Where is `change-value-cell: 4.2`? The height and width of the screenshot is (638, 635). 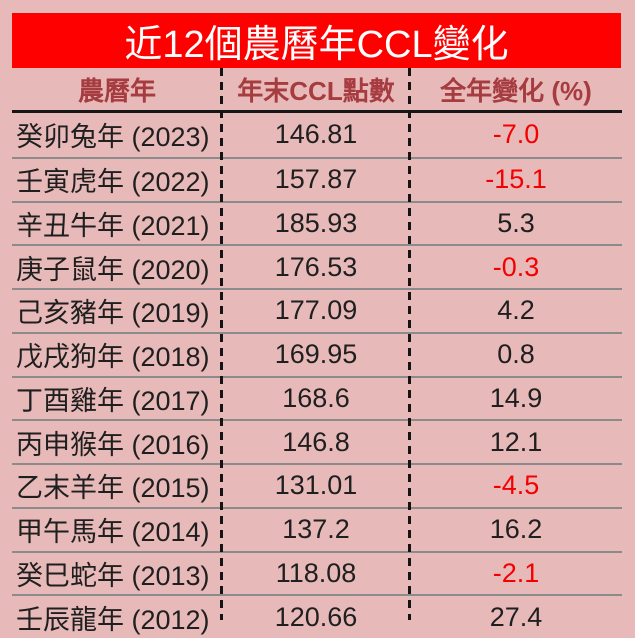 change-value-cell: 4.2 is located at coordinates (516, 310).